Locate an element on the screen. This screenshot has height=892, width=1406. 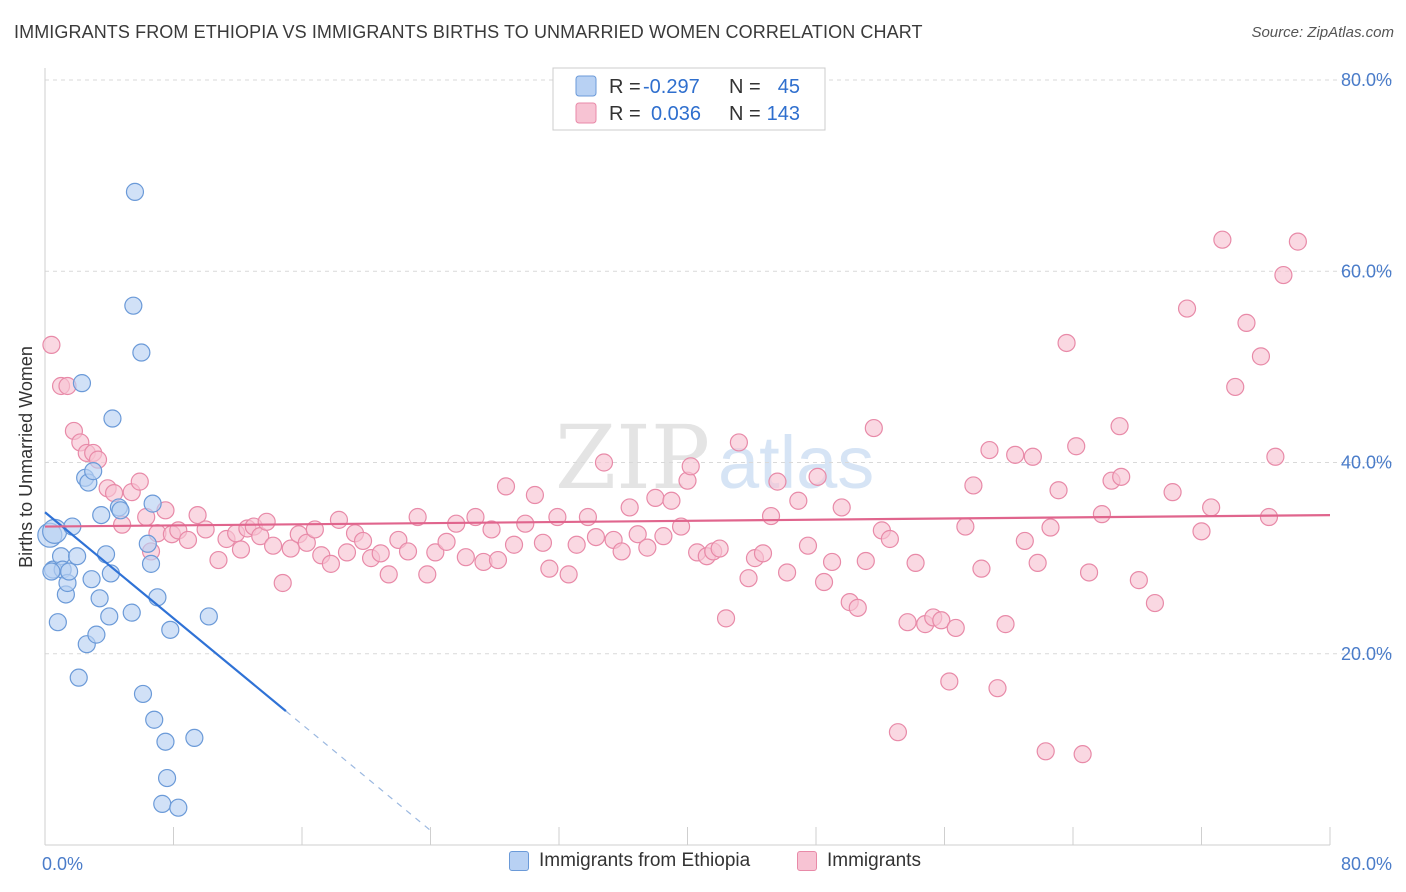
bottom-legend-swatch-ethiopia is located at coordinates (519, 861).